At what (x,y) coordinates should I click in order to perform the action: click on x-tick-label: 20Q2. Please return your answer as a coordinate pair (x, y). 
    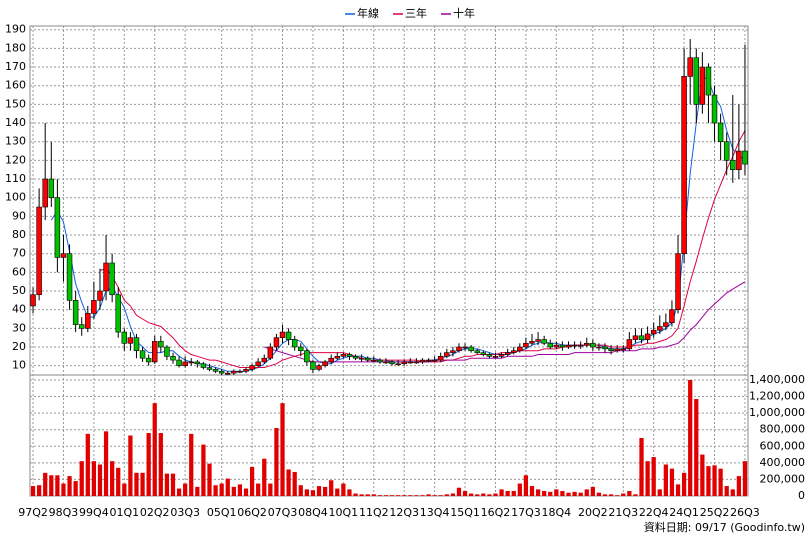
    Looking at the image, I should click on (593, 512).